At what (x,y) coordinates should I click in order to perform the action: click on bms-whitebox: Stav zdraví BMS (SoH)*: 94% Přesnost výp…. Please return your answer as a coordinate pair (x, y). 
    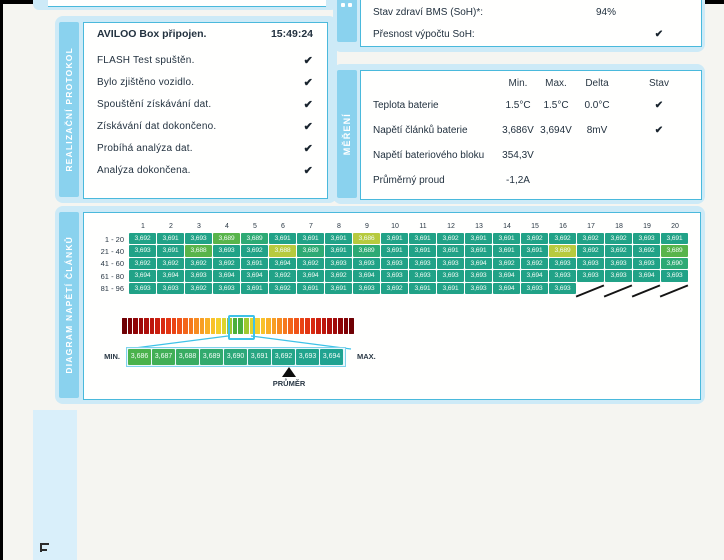
    Looking at the image, I should click on (531, 23).